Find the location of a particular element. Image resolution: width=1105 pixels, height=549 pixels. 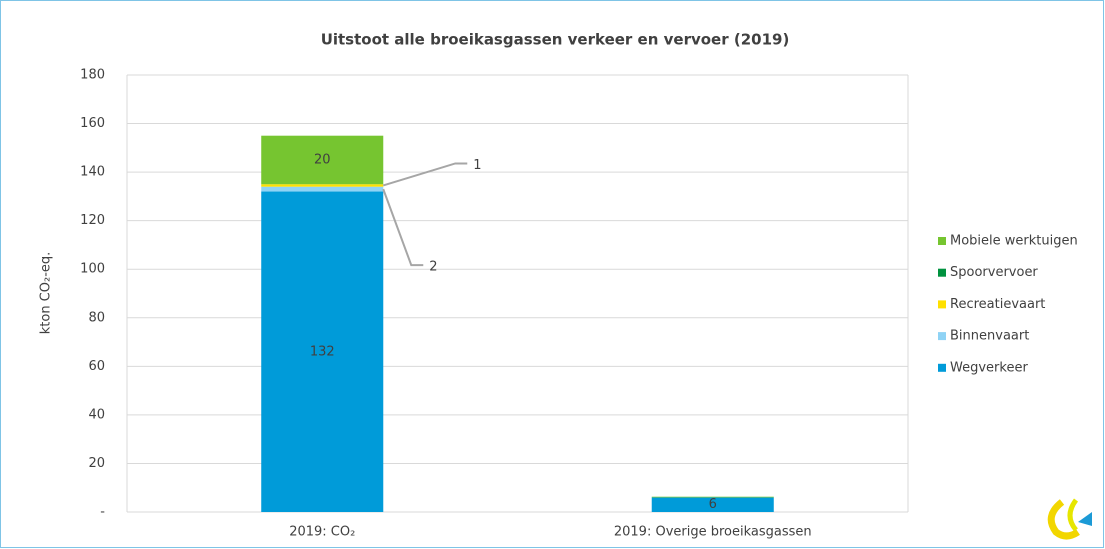

legend-label: Binnenvaart is located at coordinates (989, 336).